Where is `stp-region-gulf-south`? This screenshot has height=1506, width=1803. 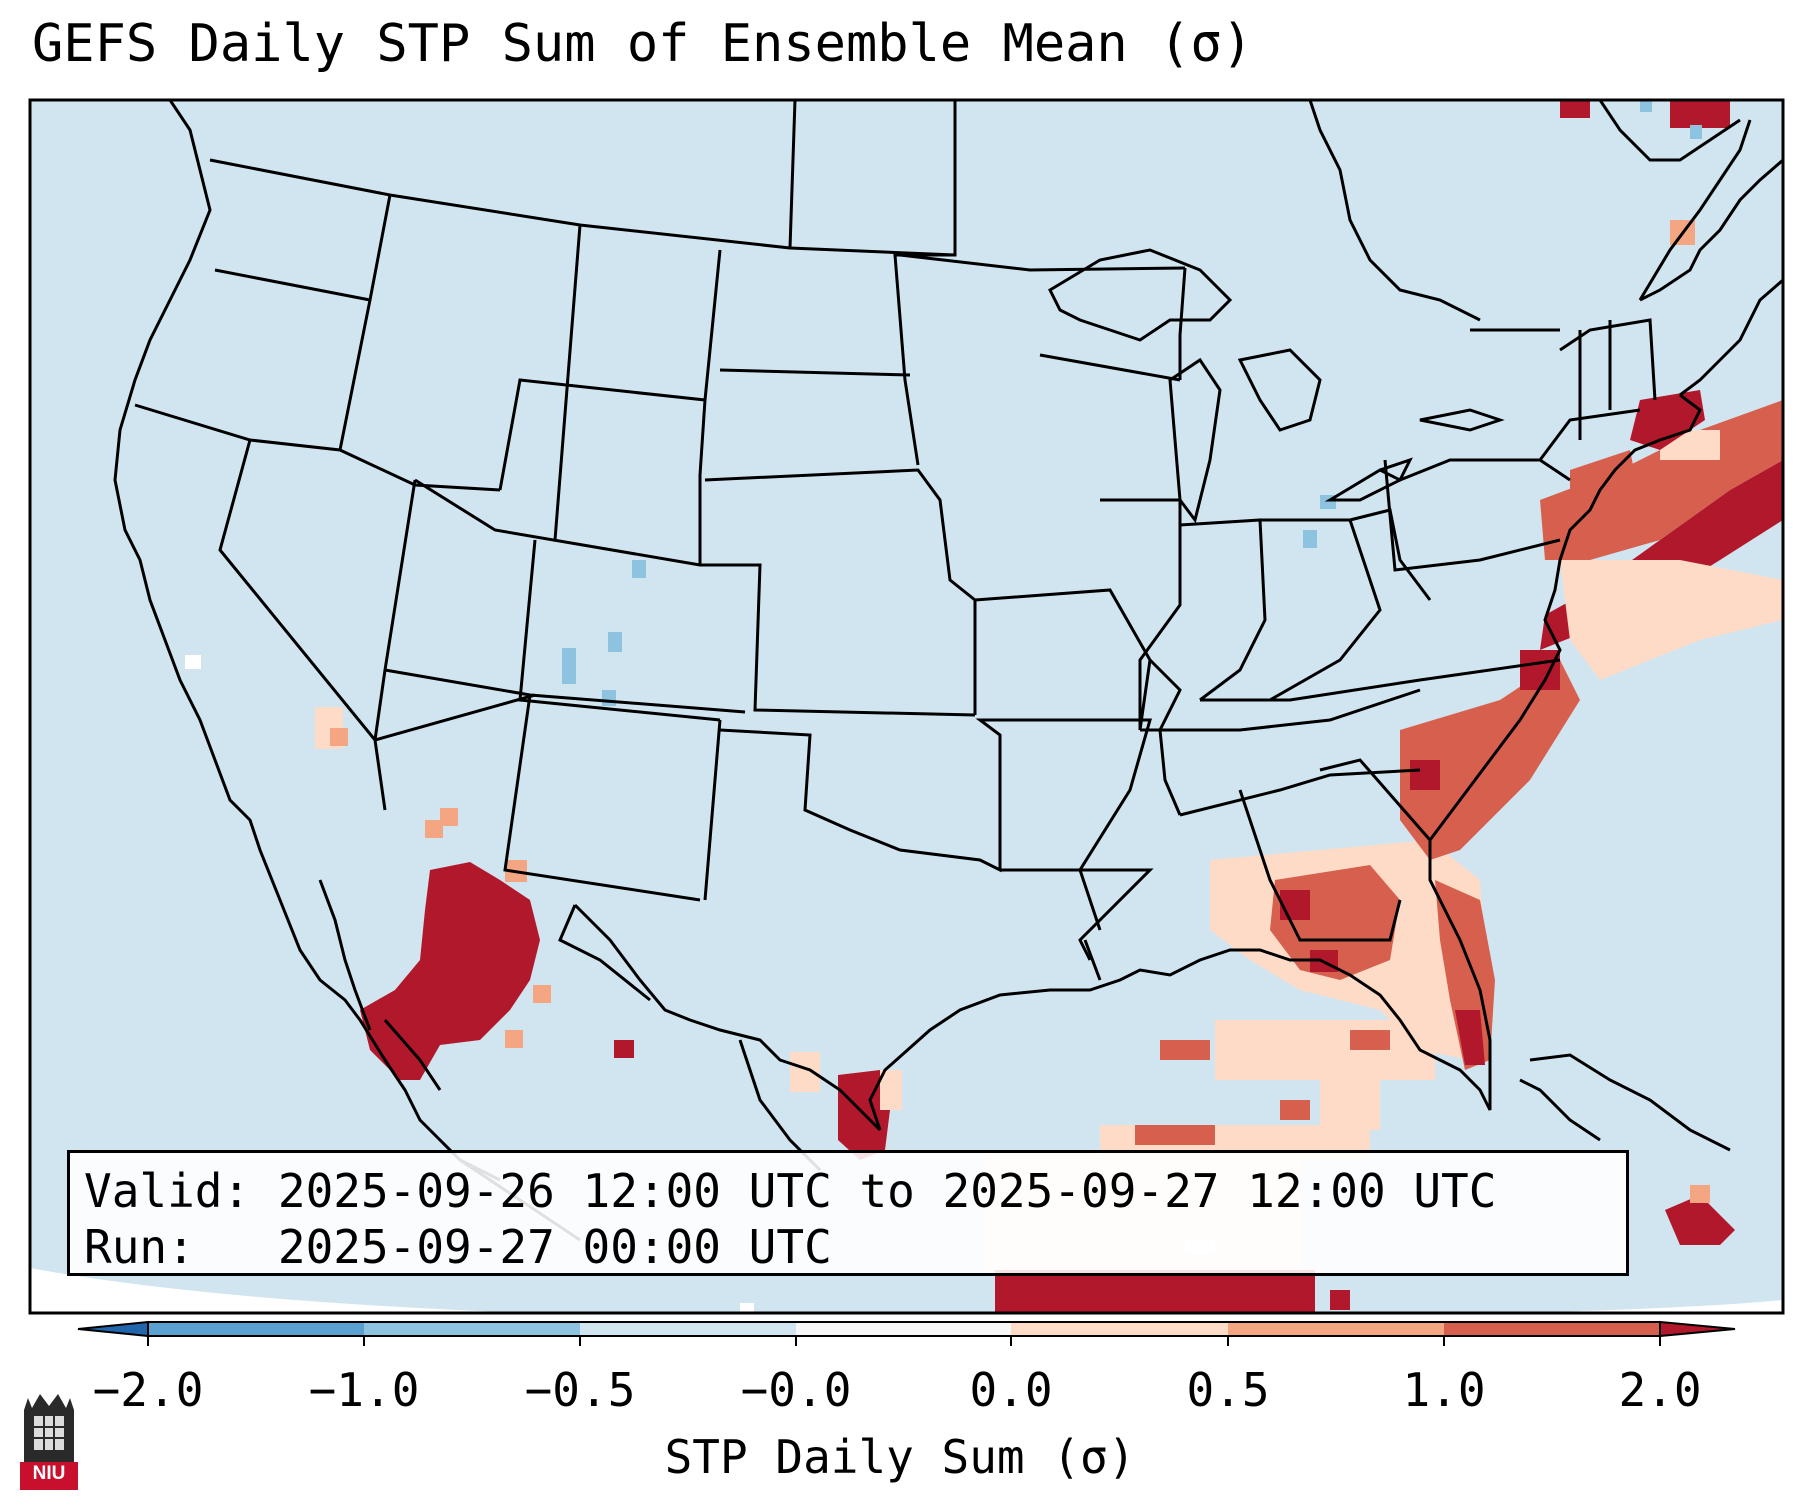 stp-region-gulf-south is located at coordinates (1155, 1291).